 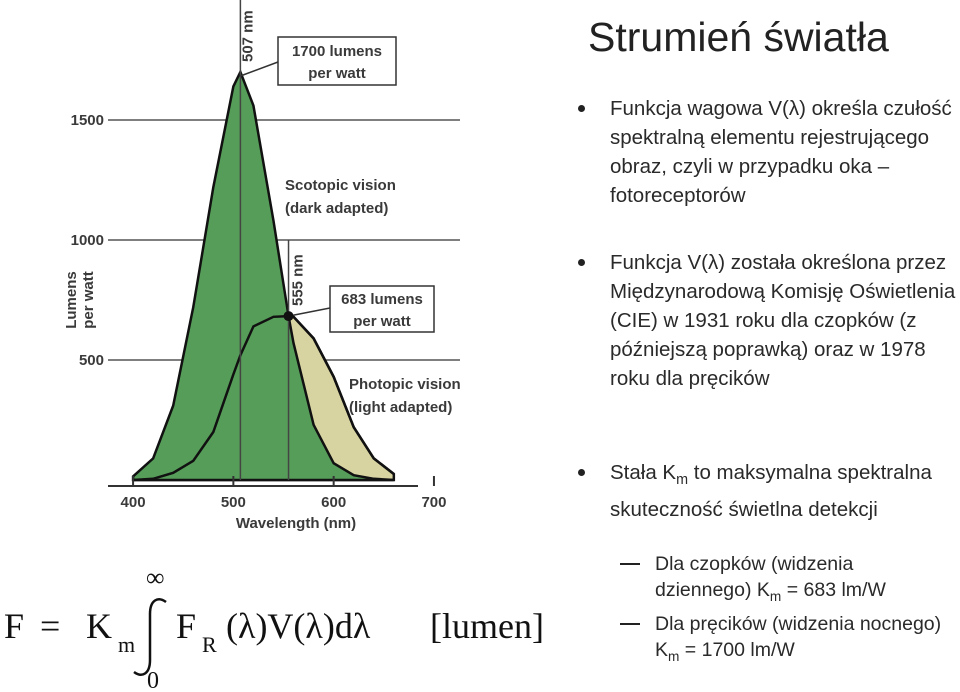 What do you see at coordinates (88, 300) in the screenshot?
I see `y-label-line: per watt` at bounding box center [88, 300].